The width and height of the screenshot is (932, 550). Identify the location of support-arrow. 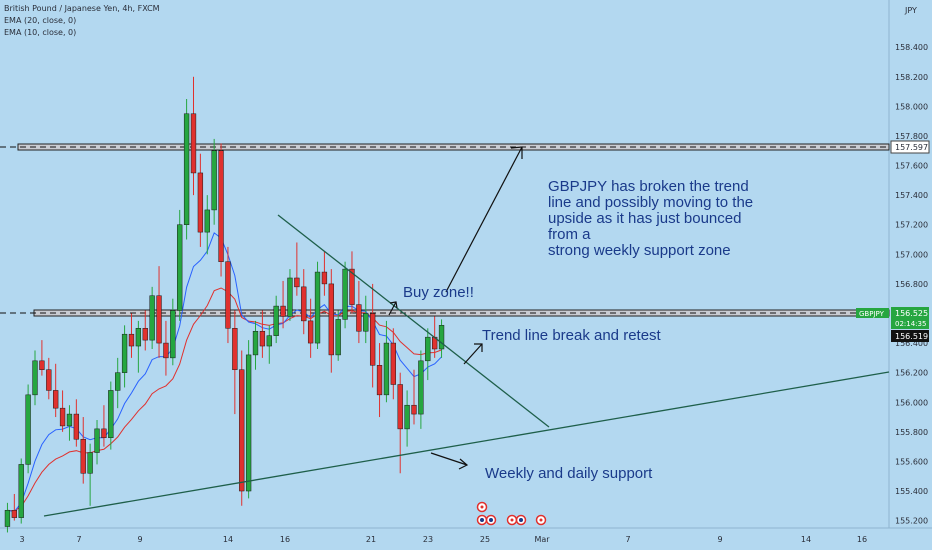
(449, 461).